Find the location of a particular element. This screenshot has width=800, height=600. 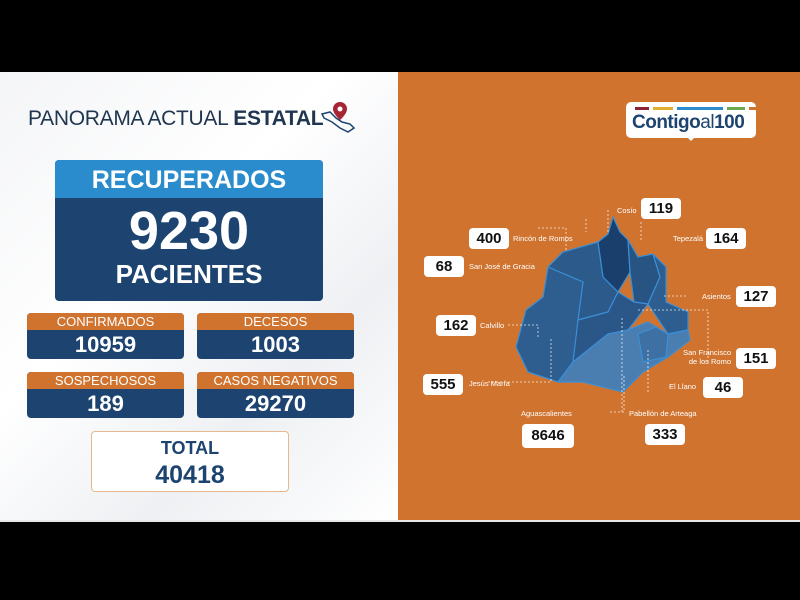

region-south-east is located at coordinates (653, 344).